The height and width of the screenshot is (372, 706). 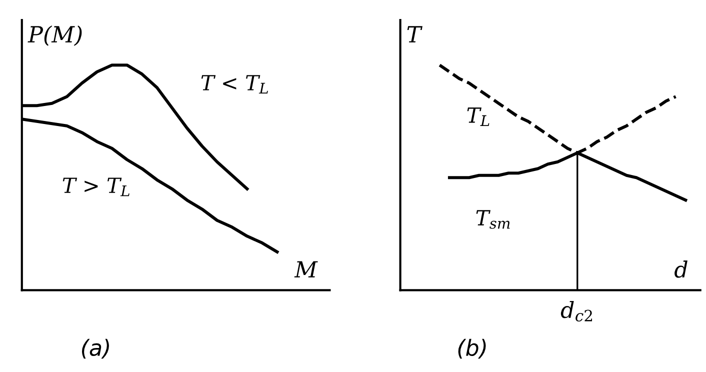 I want to click on text: (a), so click(x=95, y=348).